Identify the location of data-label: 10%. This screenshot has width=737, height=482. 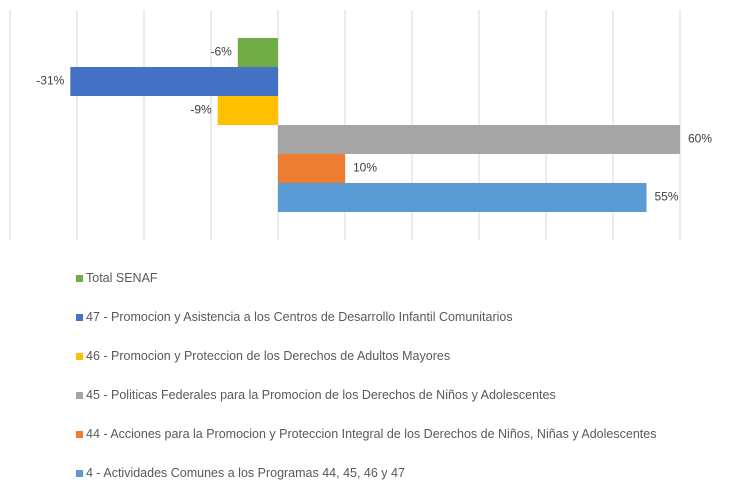
(365, 168).